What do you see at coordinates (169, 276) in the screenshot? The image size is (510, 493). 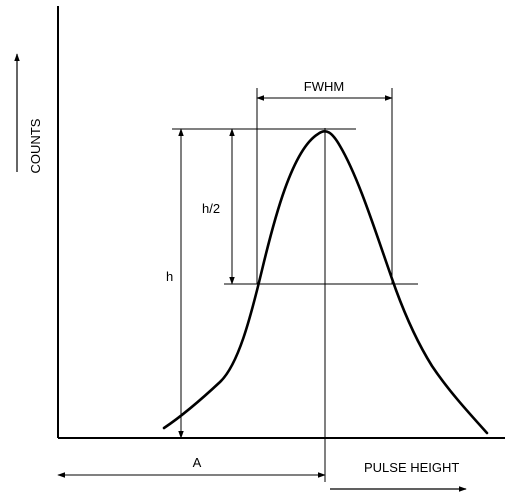 I see `height-label: h` at bounding box center [169, 276].